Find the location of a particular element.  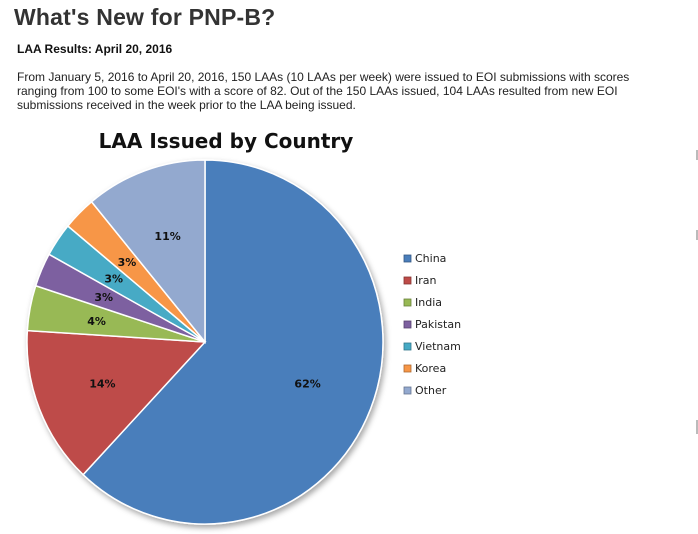

legend-label-other: Other is located at coordinates (431, 390).